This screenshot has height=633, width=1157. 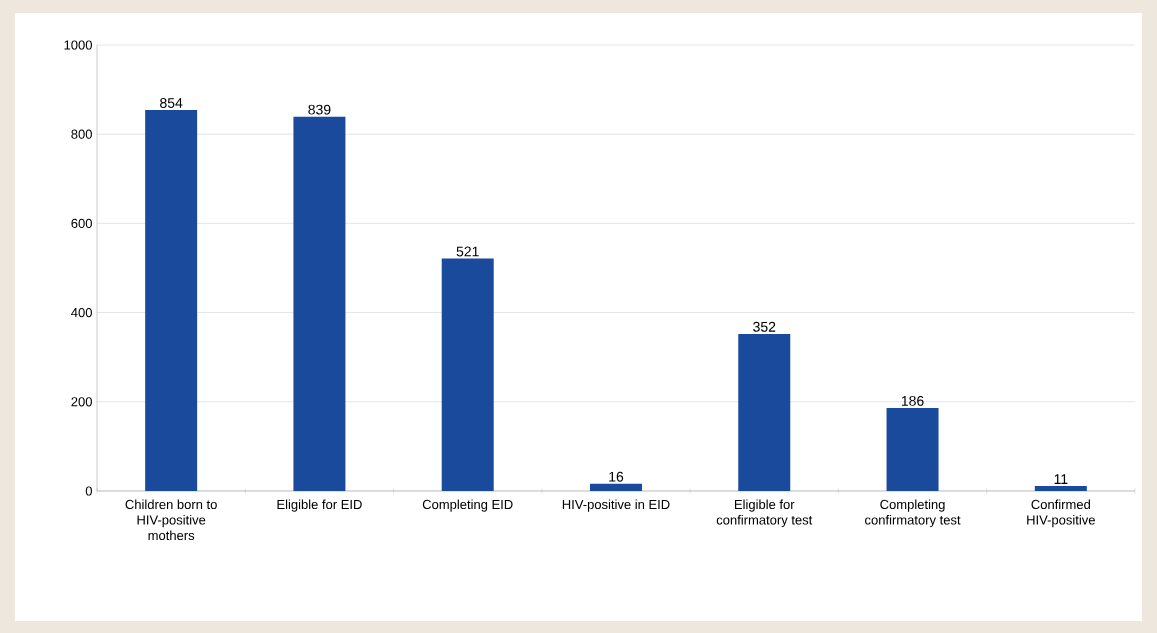 I want to click on y-tick-label: 800, so click(x=81, y=134).